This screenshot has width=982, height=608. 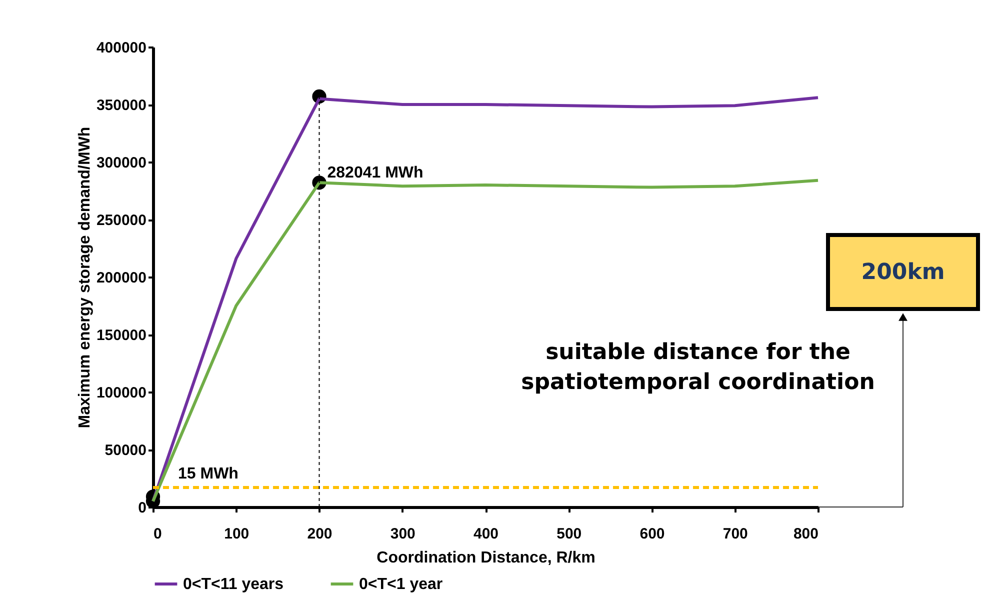 What do you see at coordinates (158, 534) in the screenshot?
I see `x-tick-label: 0` at bounding box center [158, 534].